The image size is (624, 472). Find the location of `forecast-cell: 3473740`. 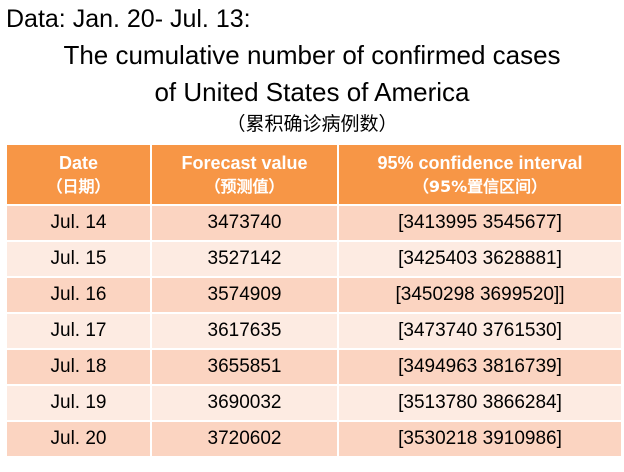

forecast-cell: 3473740 is located at coordinates (244, 223).